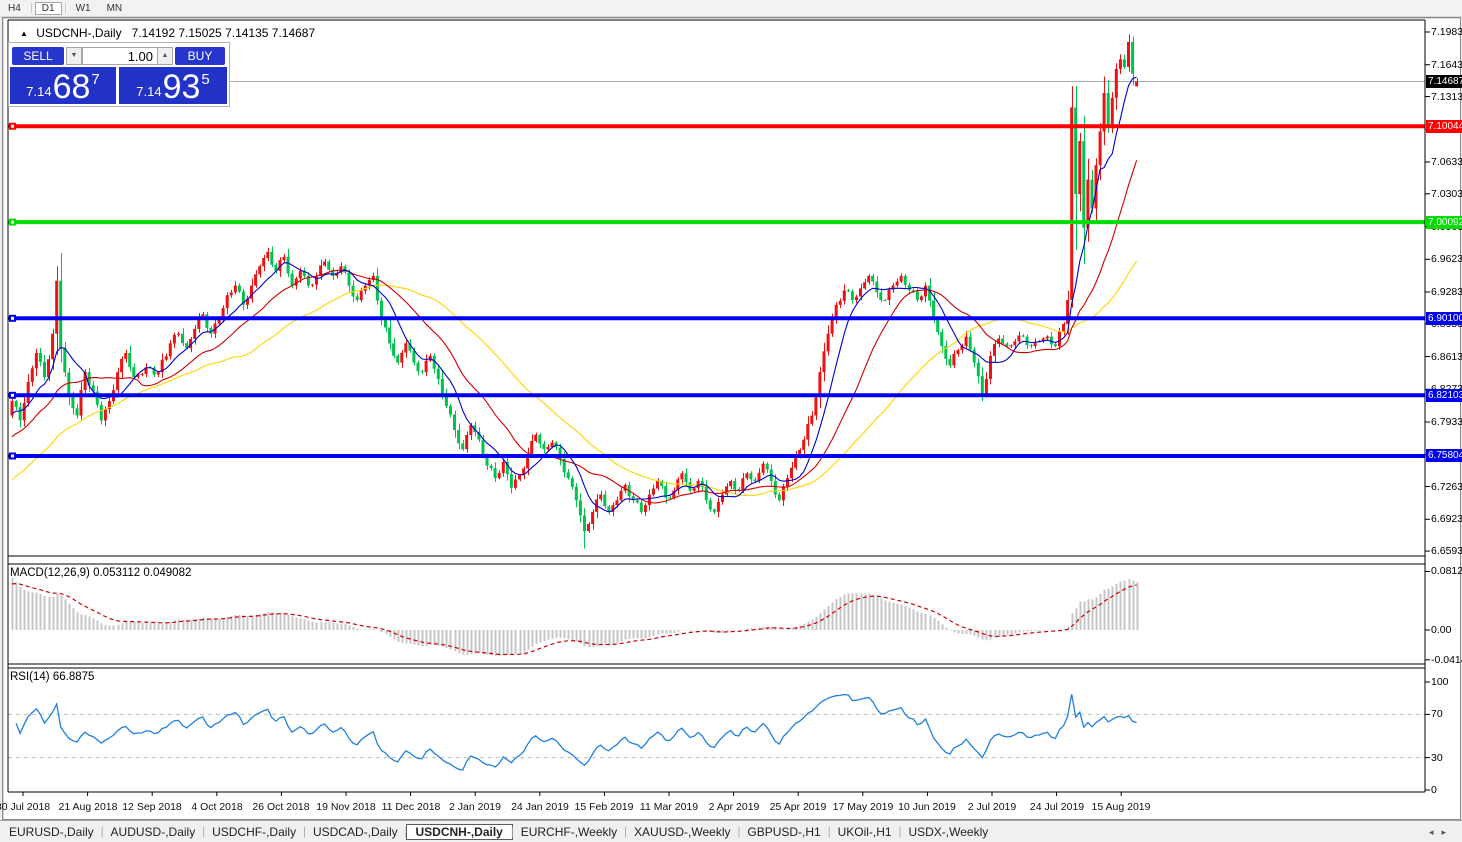 This screenshot has height=842, width=1462. Describe the element at coordinates (71, 87) in the screenshot. I see `sell-price-big-digits: 68` at that location.